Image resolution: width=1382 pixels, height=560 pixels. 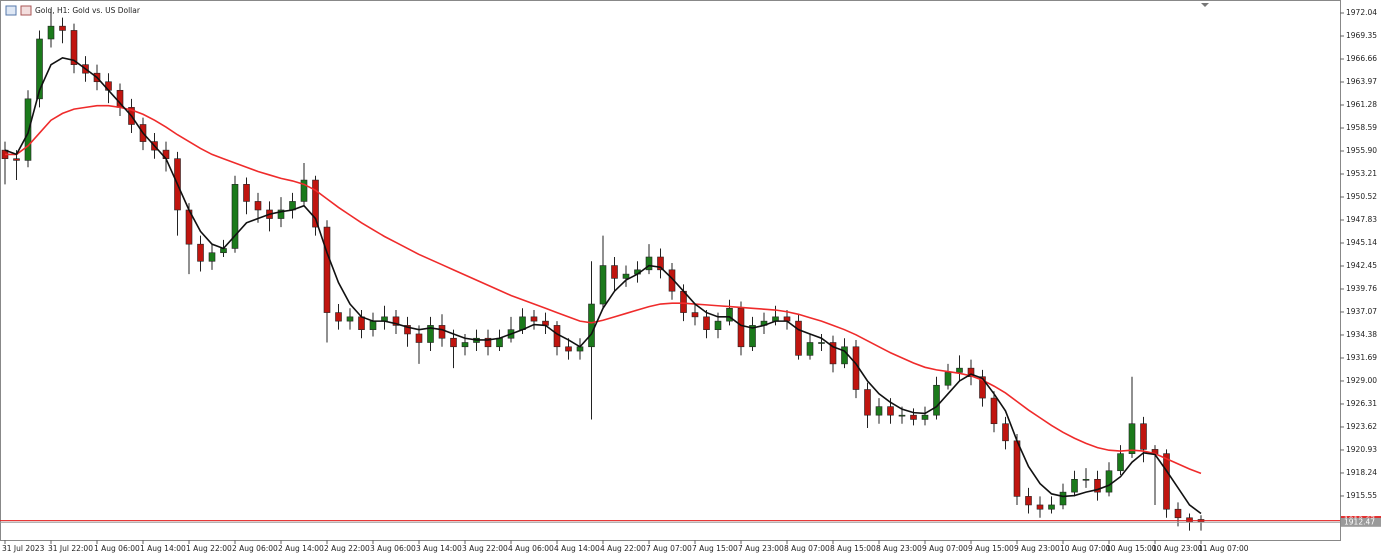 What do you see at coordinates (577, 548) in the screenshot?
I see `x-tick-label: 4 Aug 14:00` at bounding box center [577, 548].